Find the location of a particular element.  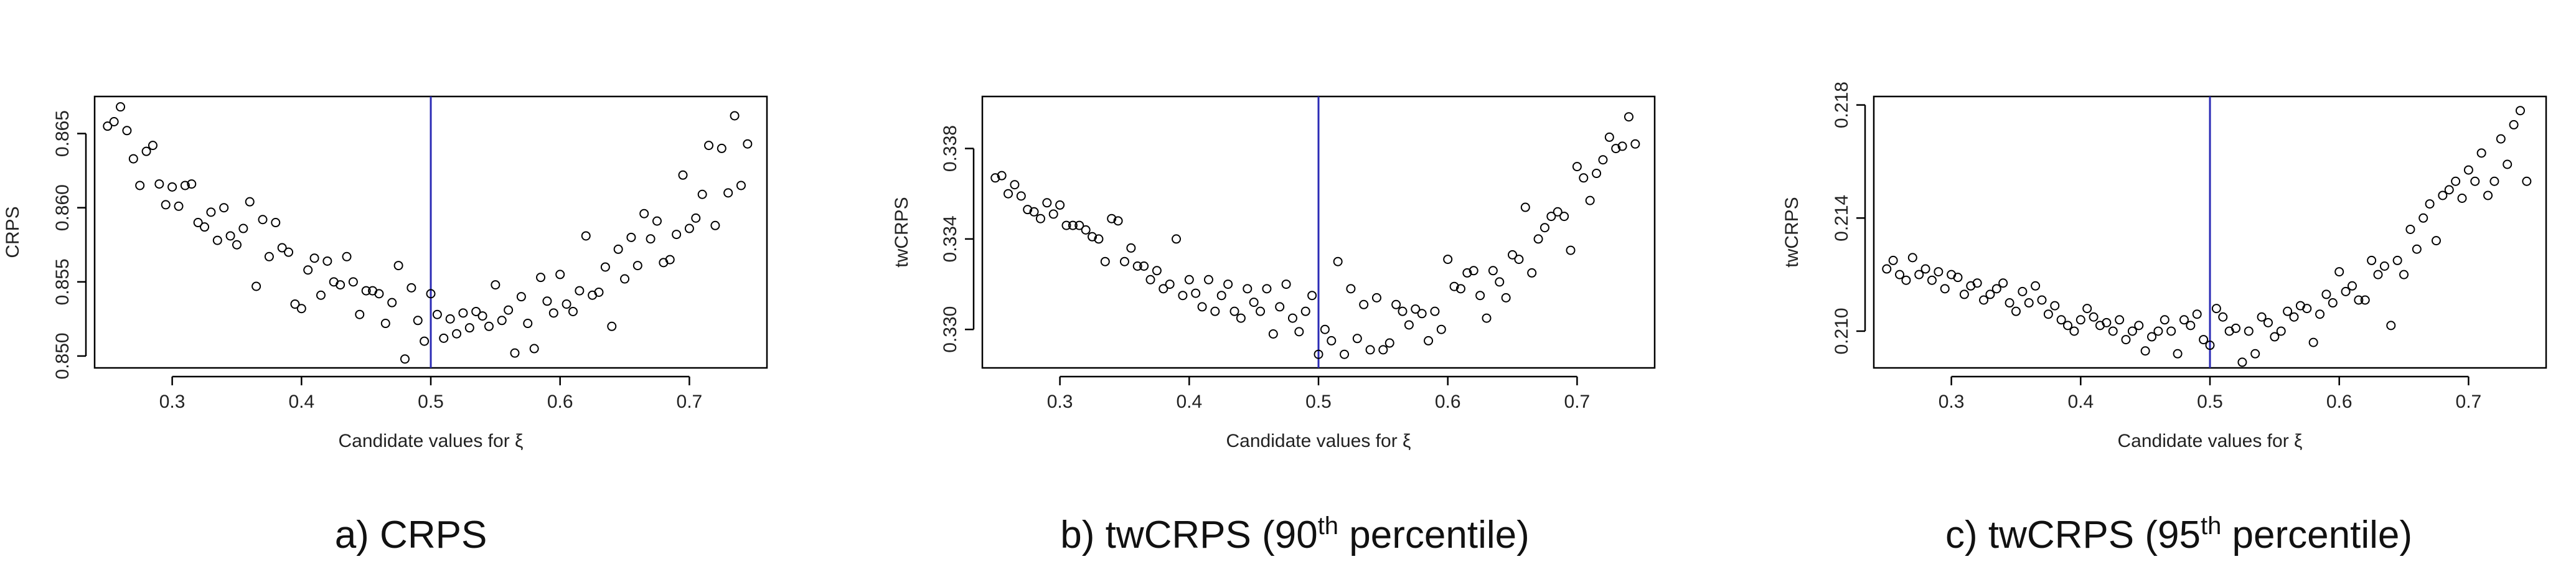

x-tick-label: 0.5 is located at coordinates (431, 402).